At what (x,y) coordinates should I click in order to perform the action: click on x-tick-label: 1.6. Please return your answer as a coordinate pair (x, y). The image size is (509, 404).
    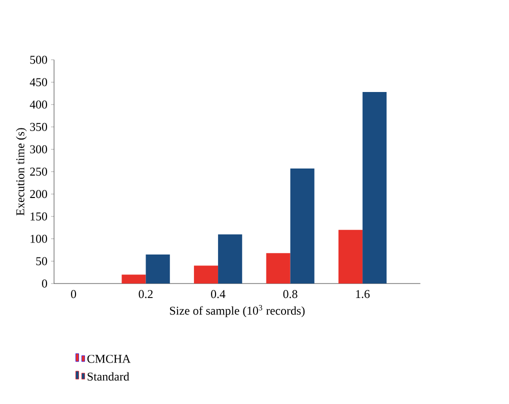
    Looking at the image, I should click on (363, 294).